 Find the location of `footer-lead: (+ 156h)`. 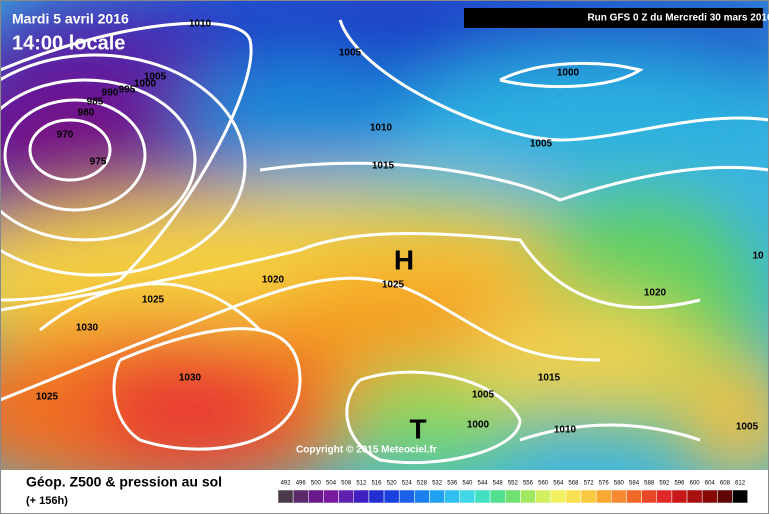

footer-lead: (+ 156h) is located at coordinates (47, 501).